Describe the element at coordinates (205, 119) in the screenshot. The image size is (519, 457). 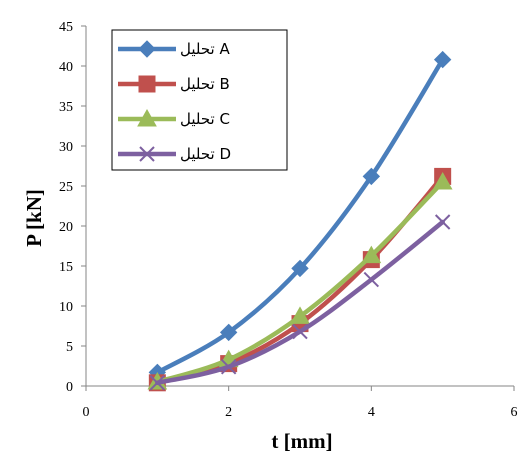
I see `legend-label: تحليل C` at that location.